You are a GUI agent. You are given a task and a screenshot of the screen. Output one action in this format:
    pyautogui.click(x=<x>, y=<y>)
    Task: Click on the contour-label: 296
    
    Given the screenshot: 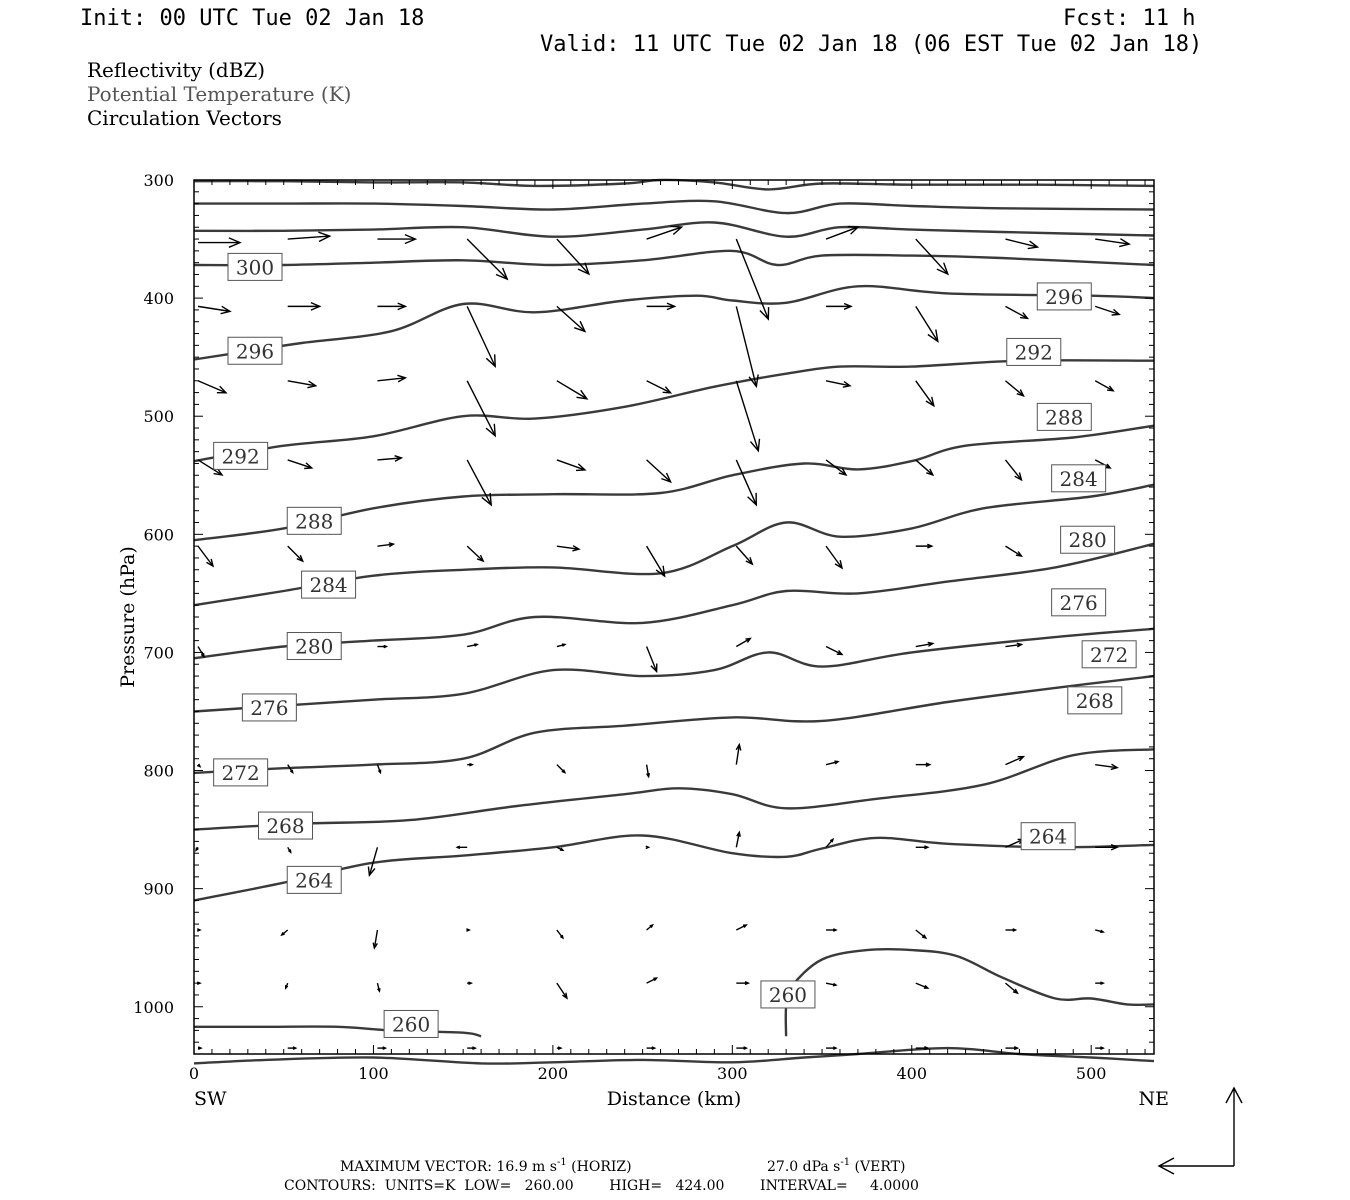 What is the action you would take?
    pyautogui.click(x=1064, y=296)
    